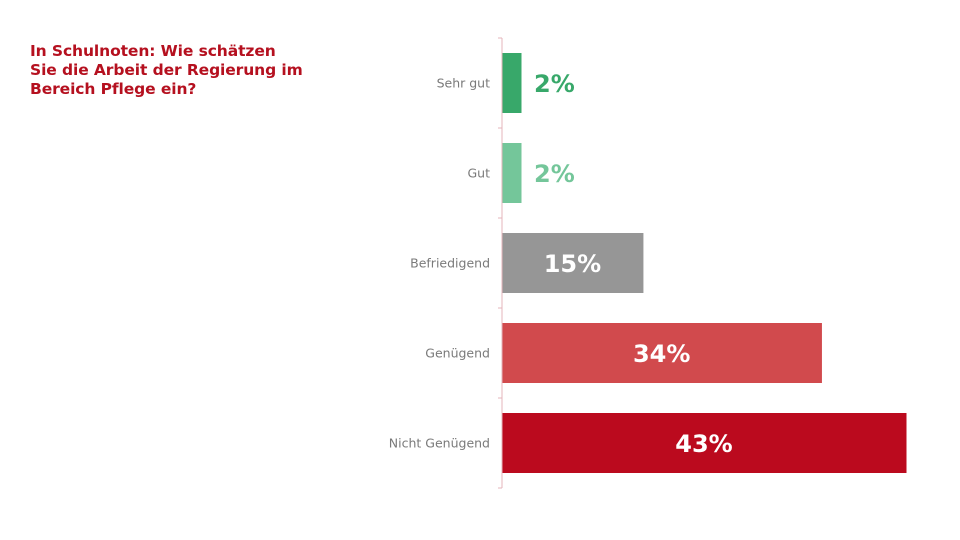 This screenshot has width=960, height=540. I want to click on category-label-1: Sehr gut, so click(464, 83).